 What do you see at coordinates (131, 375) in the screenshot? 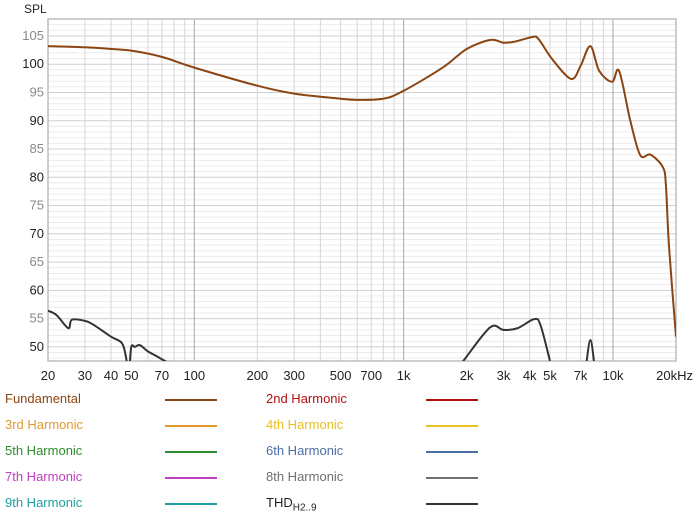
I see `x-tick-label: 50` at bounding box center [131, 375].